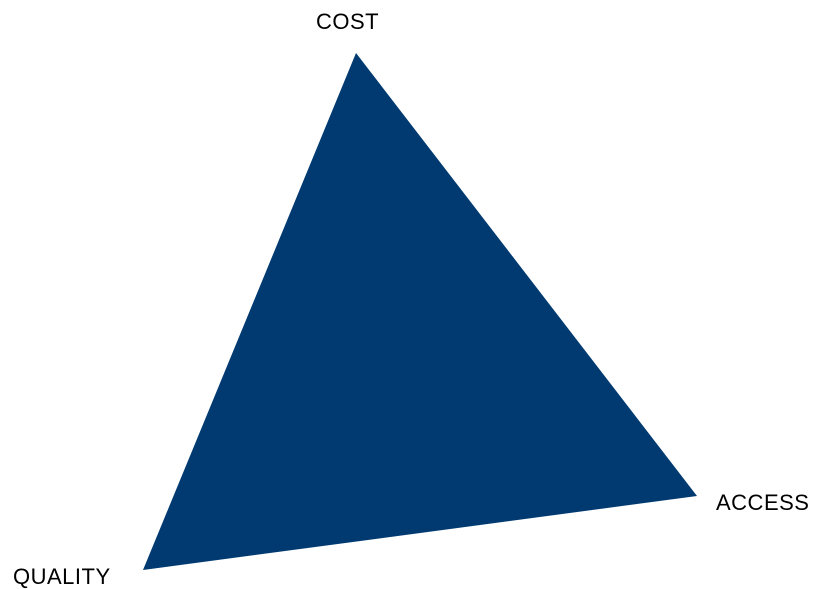 This screenshot has height=589, width=827. Describe the element at coordinates (348, 21) in the screenshot. I see `label-cost: COST` at that location.